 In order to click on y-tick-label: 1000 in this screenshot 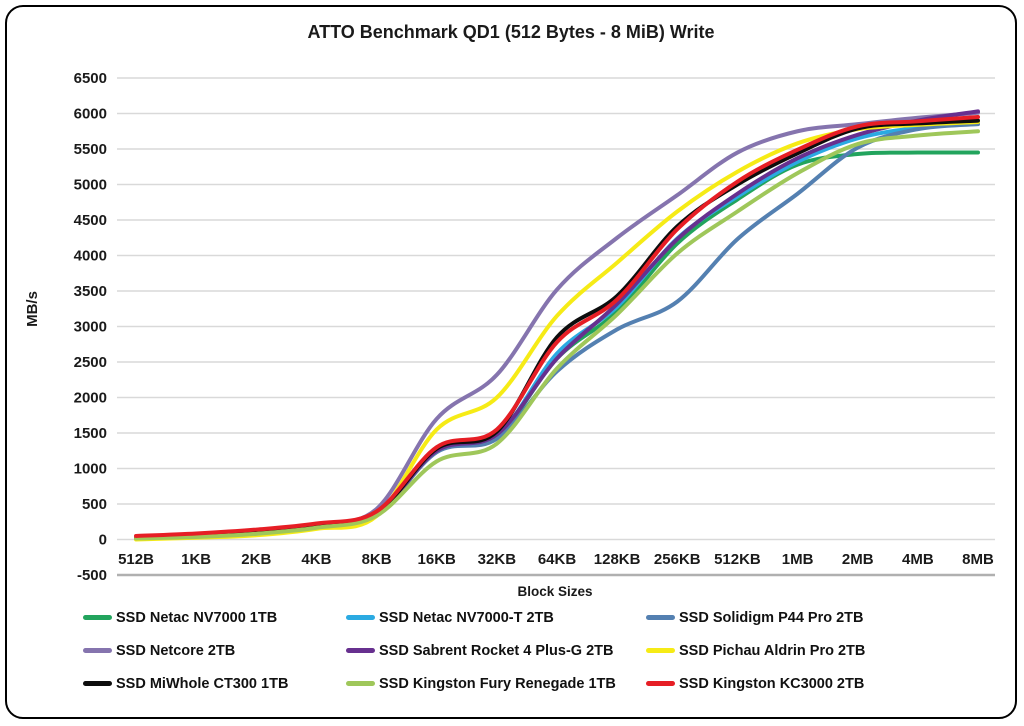, I will do `click(90, 469)`.